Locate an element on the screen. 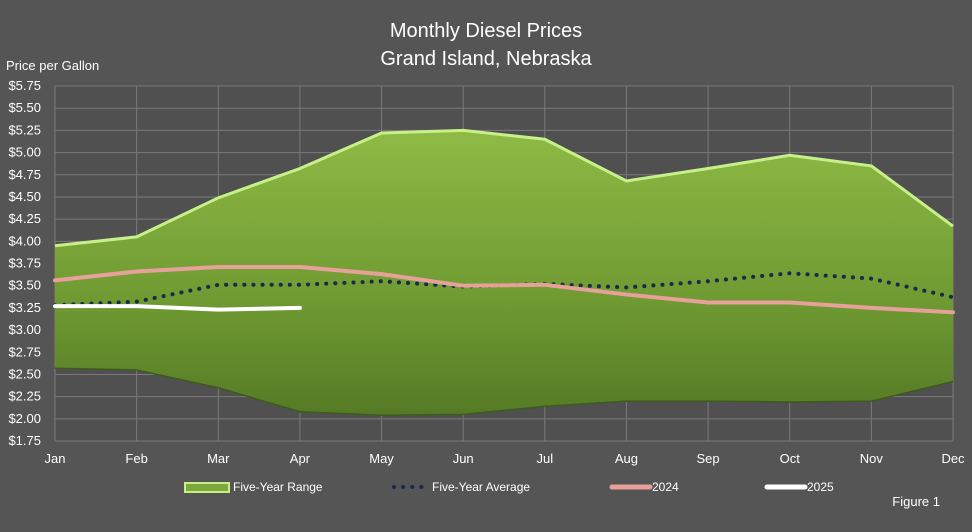  x-tick-label: Jun is located at coordinates (463, 458).